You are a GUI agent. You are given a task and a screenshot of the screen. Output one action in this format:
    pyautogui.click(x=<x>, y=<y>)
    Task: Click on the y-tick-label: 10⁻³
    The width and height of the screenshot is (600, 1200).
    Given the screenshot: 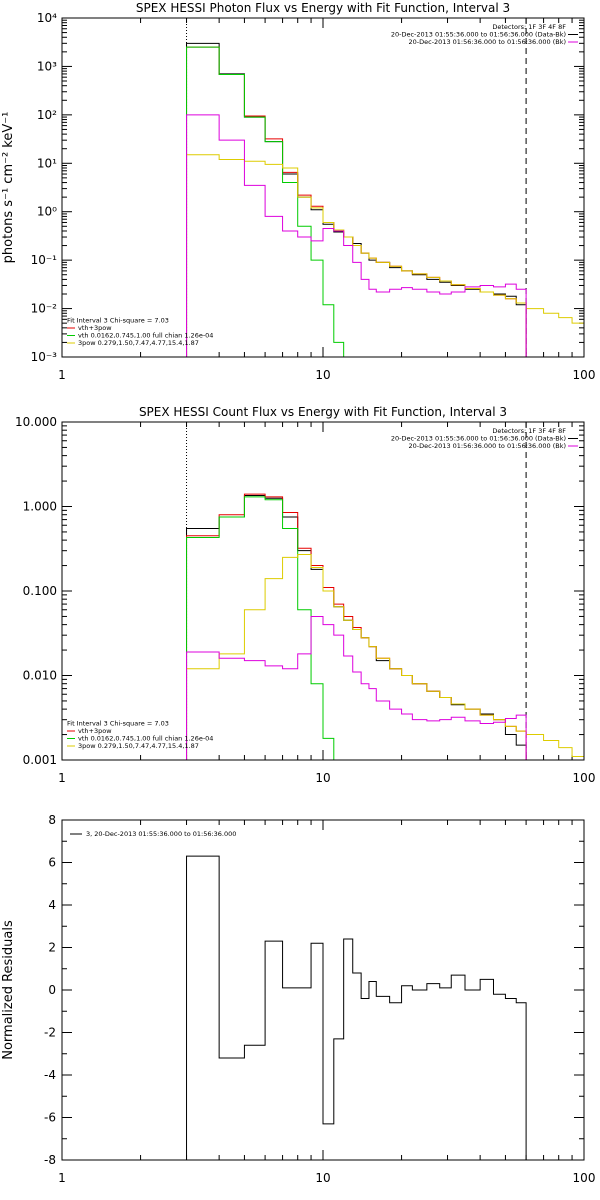 What is the action you would take?
    pyautogui.click(x=44, y=357)
    